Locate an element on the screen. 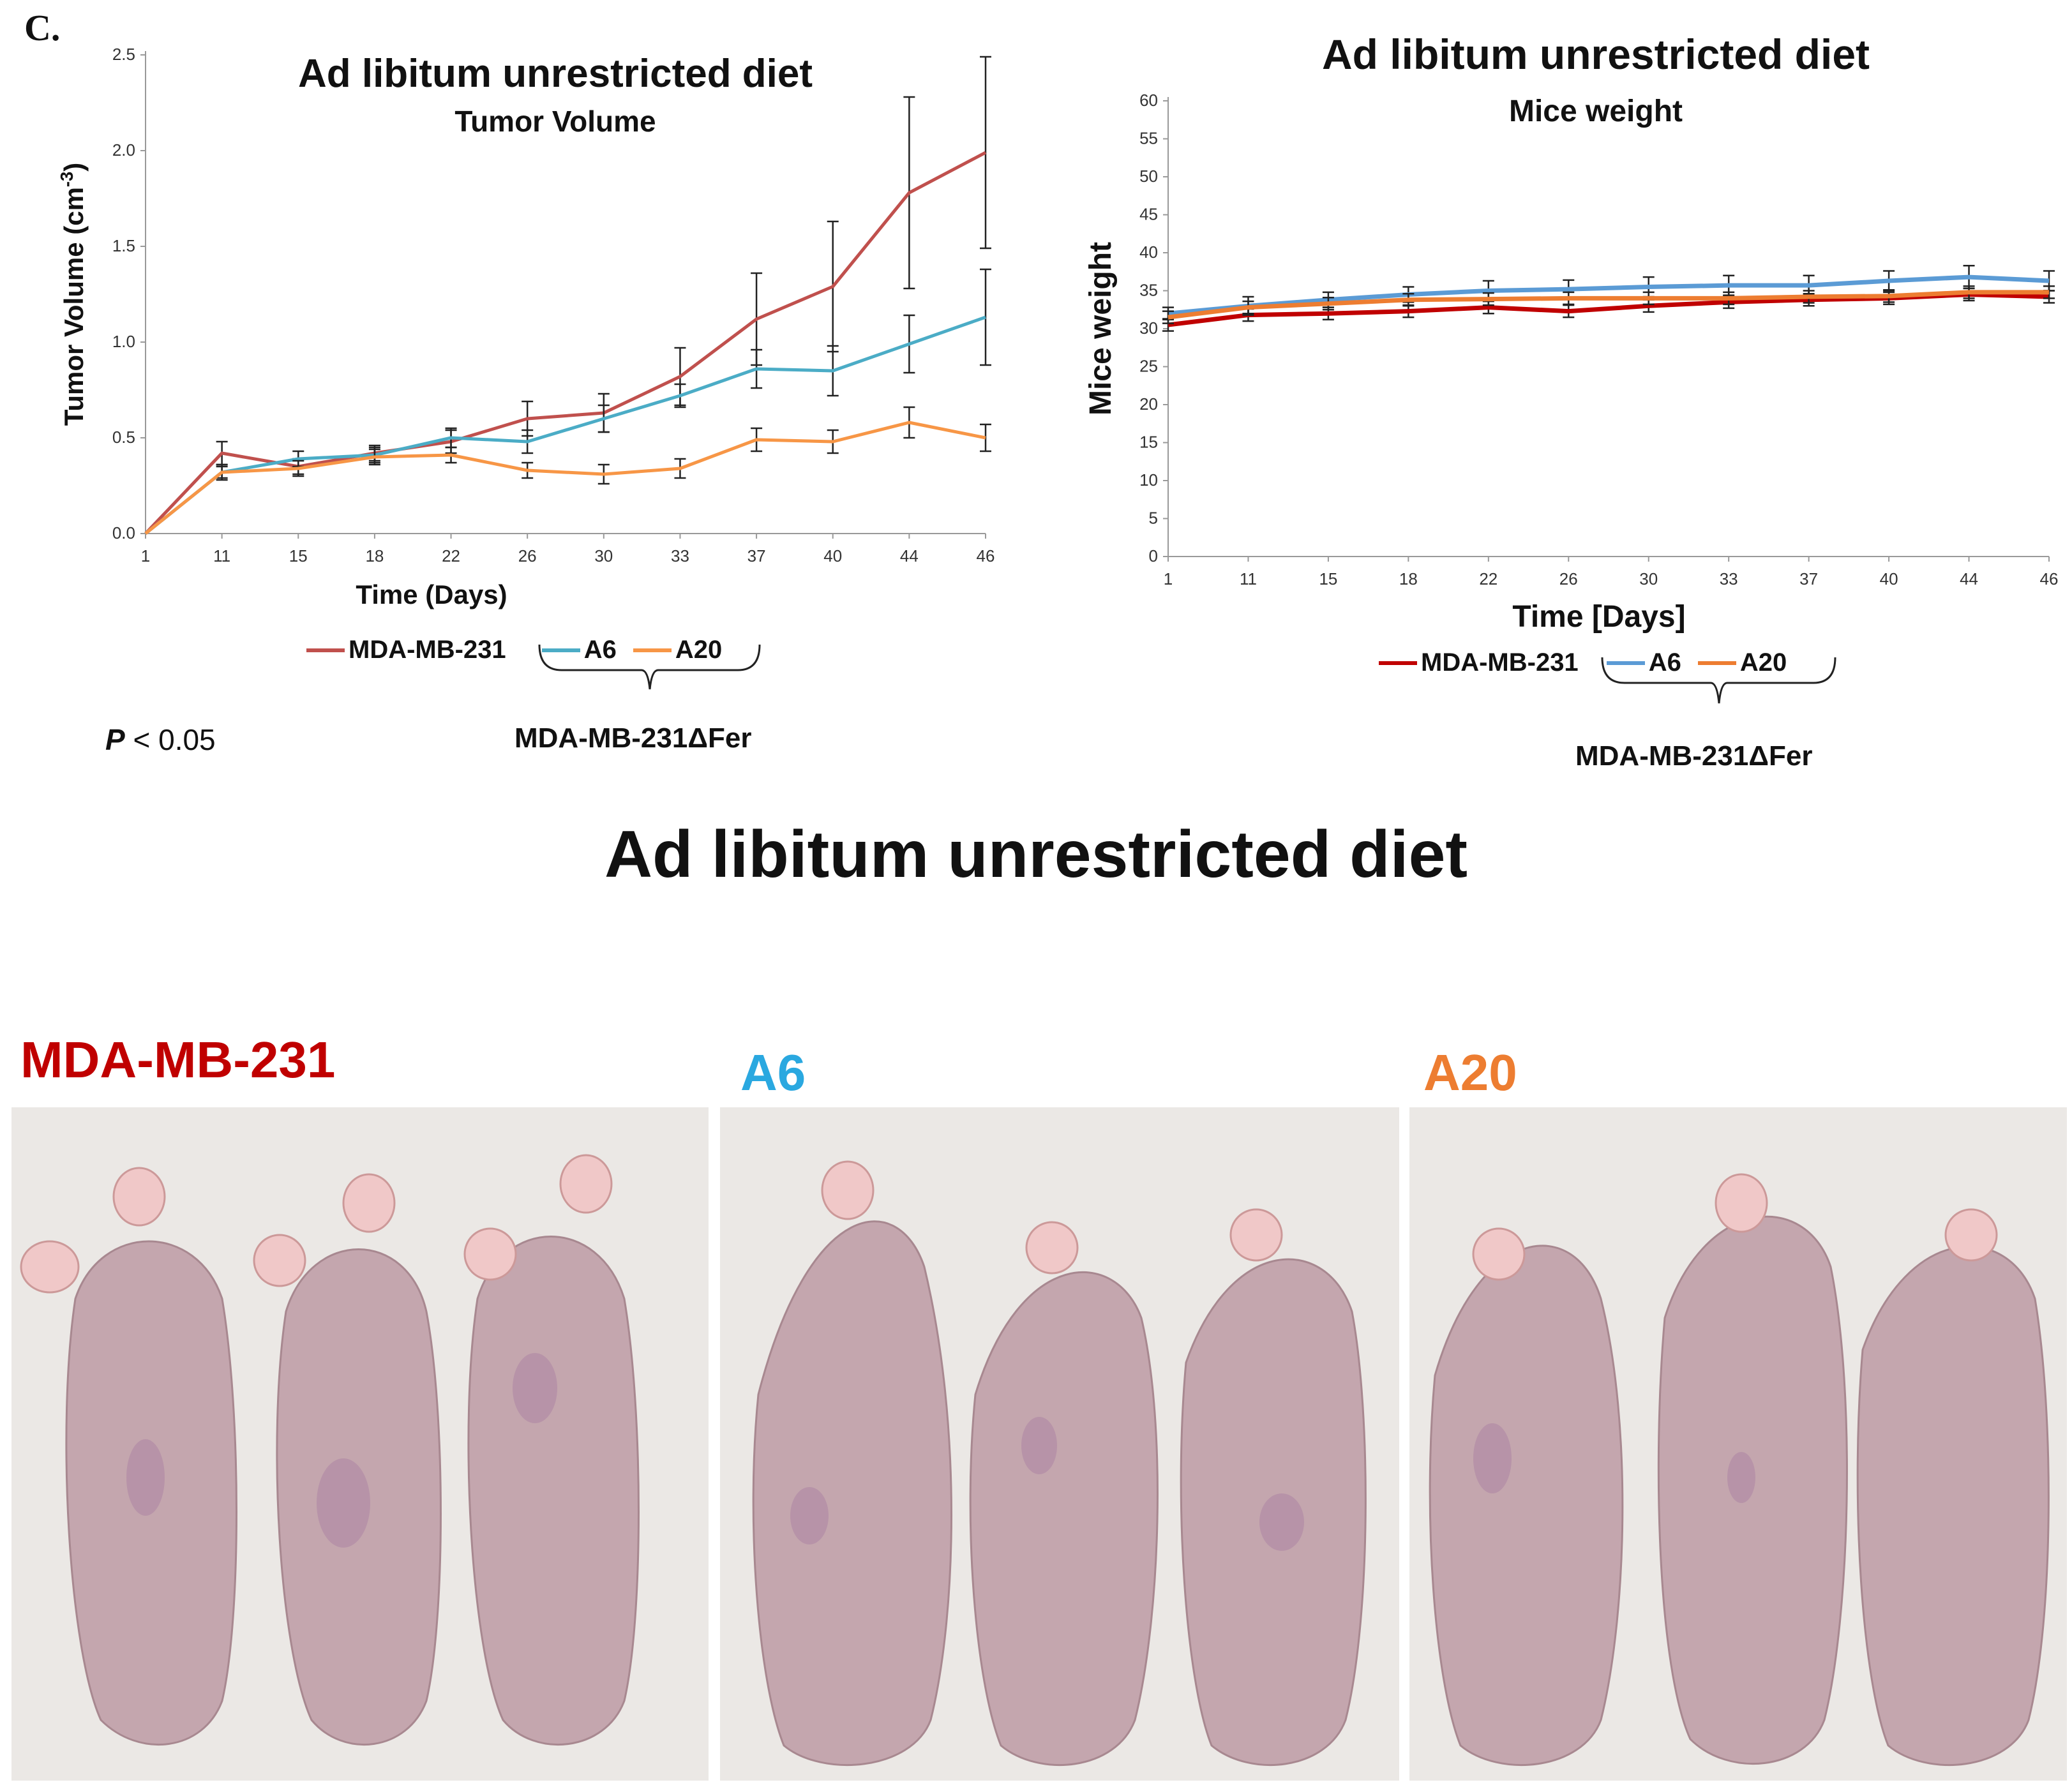 The width and height of the screenshot is (2072, 1787). legend-swatch-mda is located at coordinates (325, 650).